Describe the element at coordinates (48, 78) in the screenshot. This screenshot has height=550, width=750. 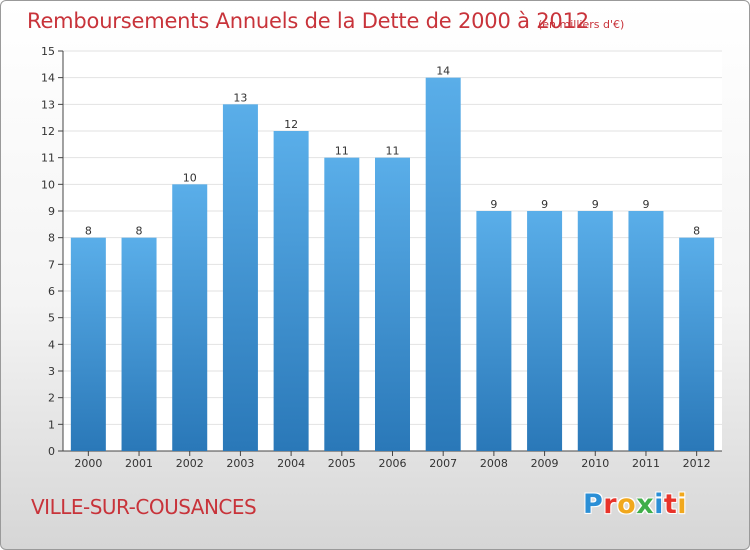
I see `y-tick-label: 14` at that location.